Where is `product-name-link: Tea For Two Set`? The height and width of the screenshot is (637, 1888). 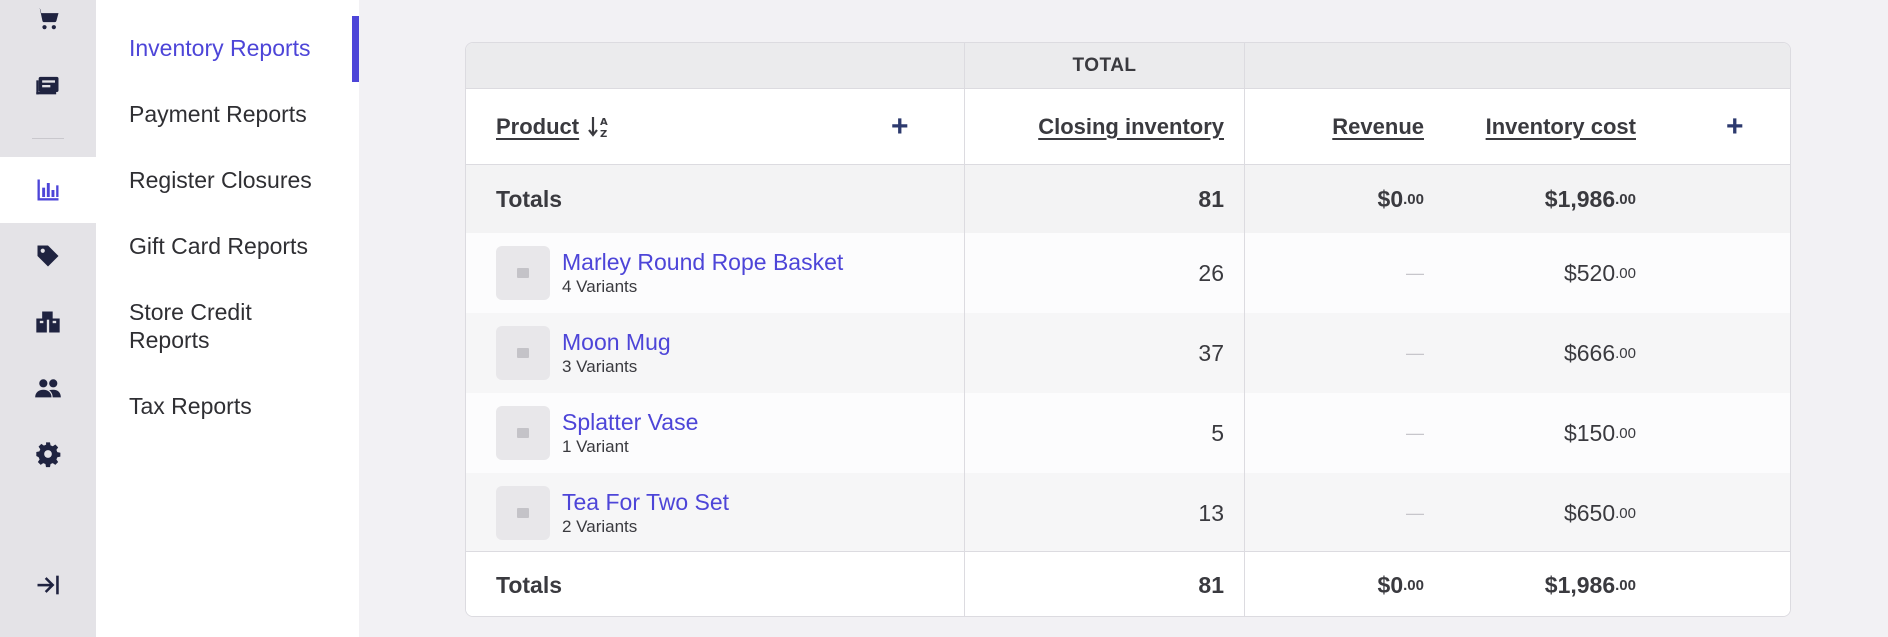 product-name-link: Tea For Two Set is located at coordinates (646, 501).